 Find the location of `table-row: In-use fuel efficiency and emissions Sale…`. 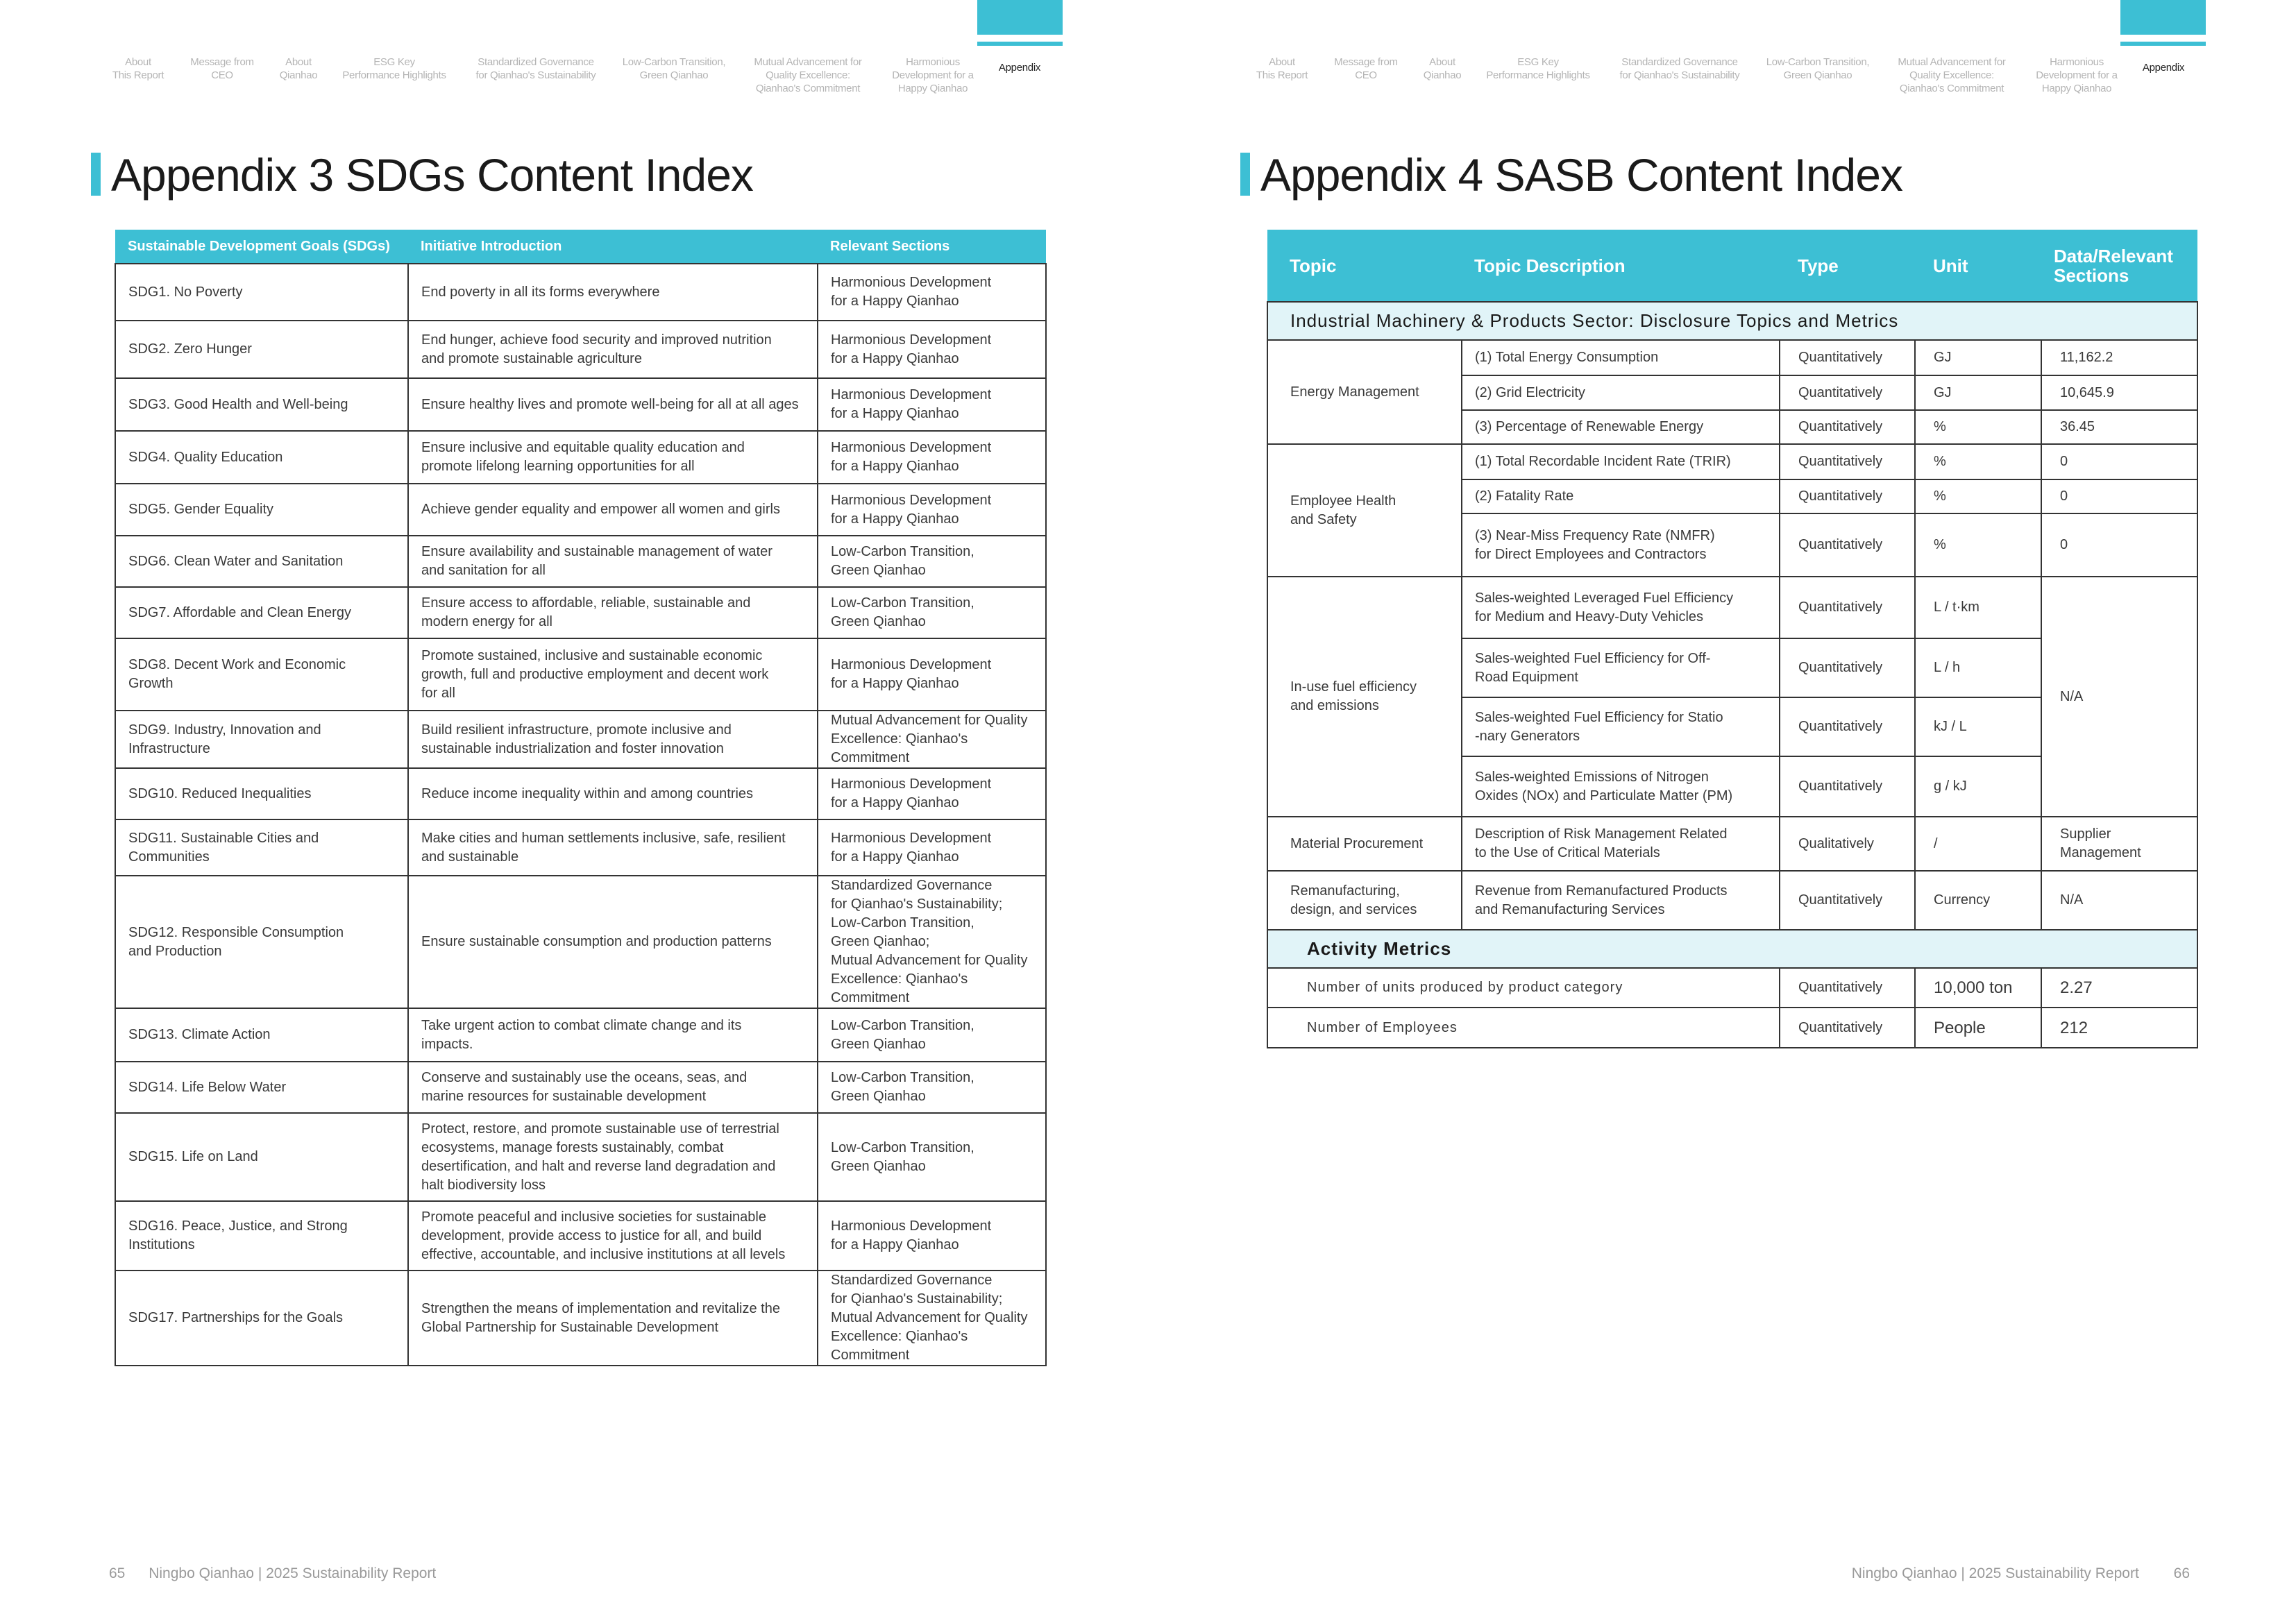

table-row: In-use fuel efficiency and emissions Sale… is located at coordinates (1733, 696).